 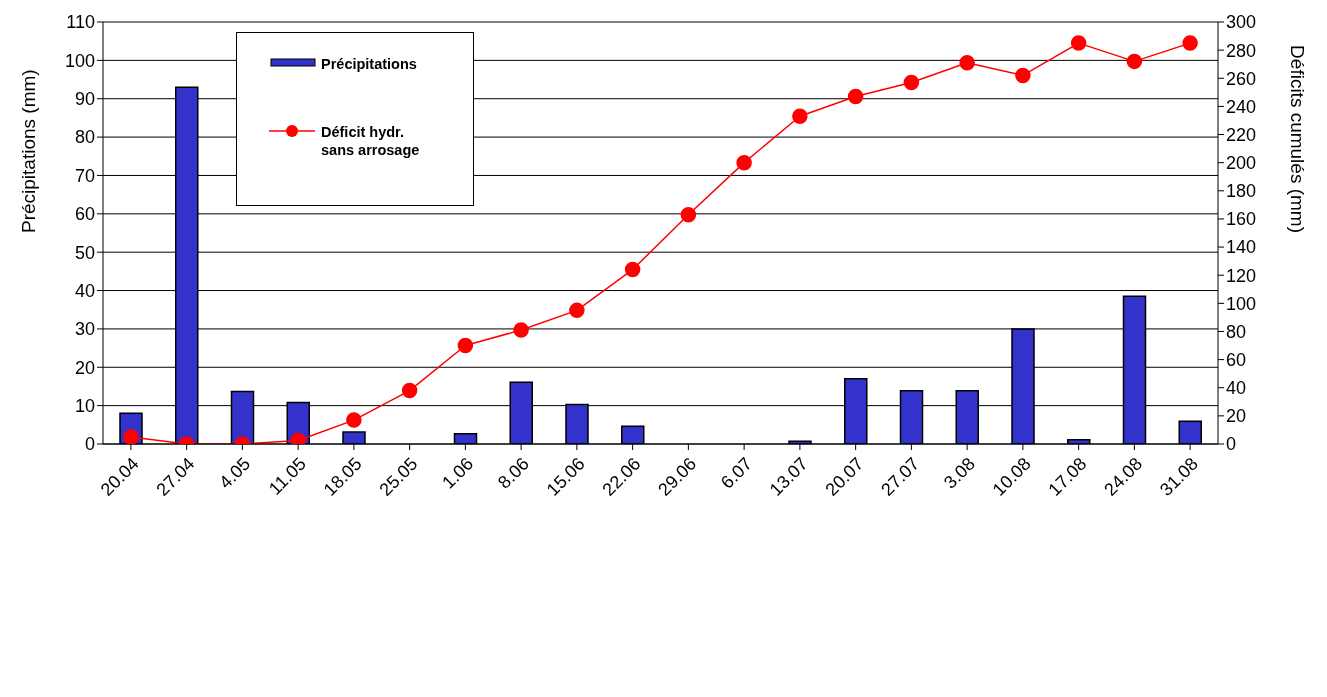 What do you see at coordinates (959, 473) in the screenshot?
I see `x-tick-label: 3.08` at bounding box center [959, 473].